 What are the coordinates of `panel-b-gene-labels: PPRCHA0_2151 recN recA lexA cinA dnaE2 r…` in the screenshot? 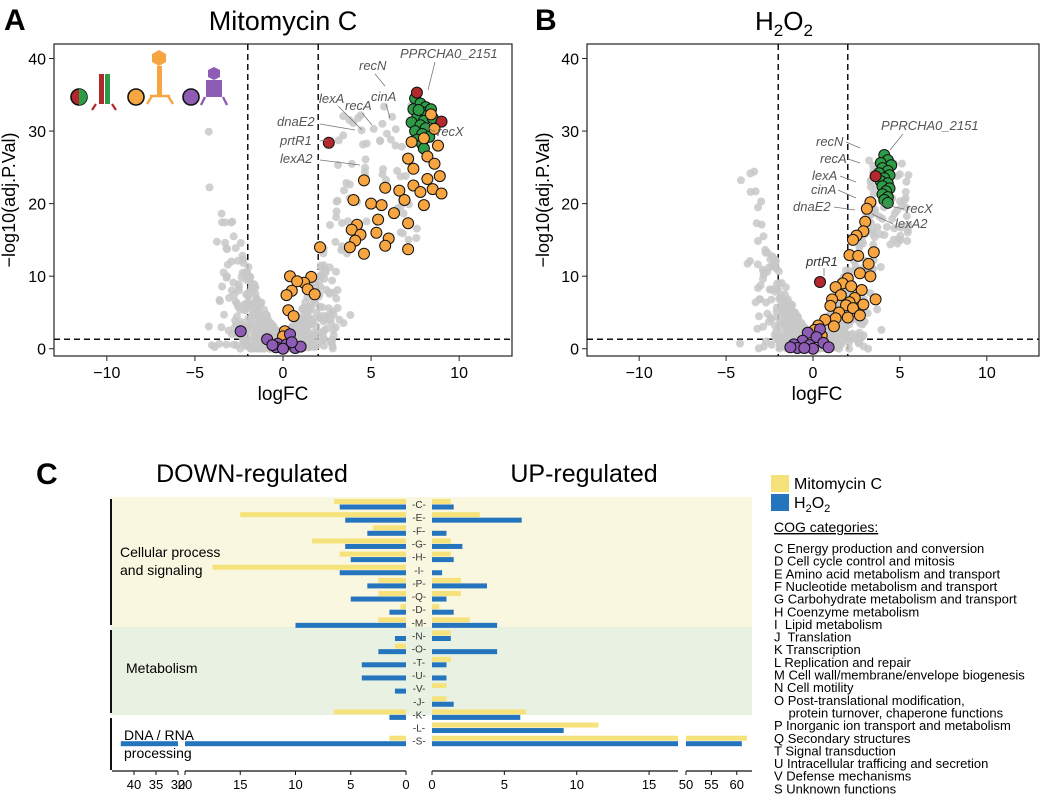 It's located at (886, 193).